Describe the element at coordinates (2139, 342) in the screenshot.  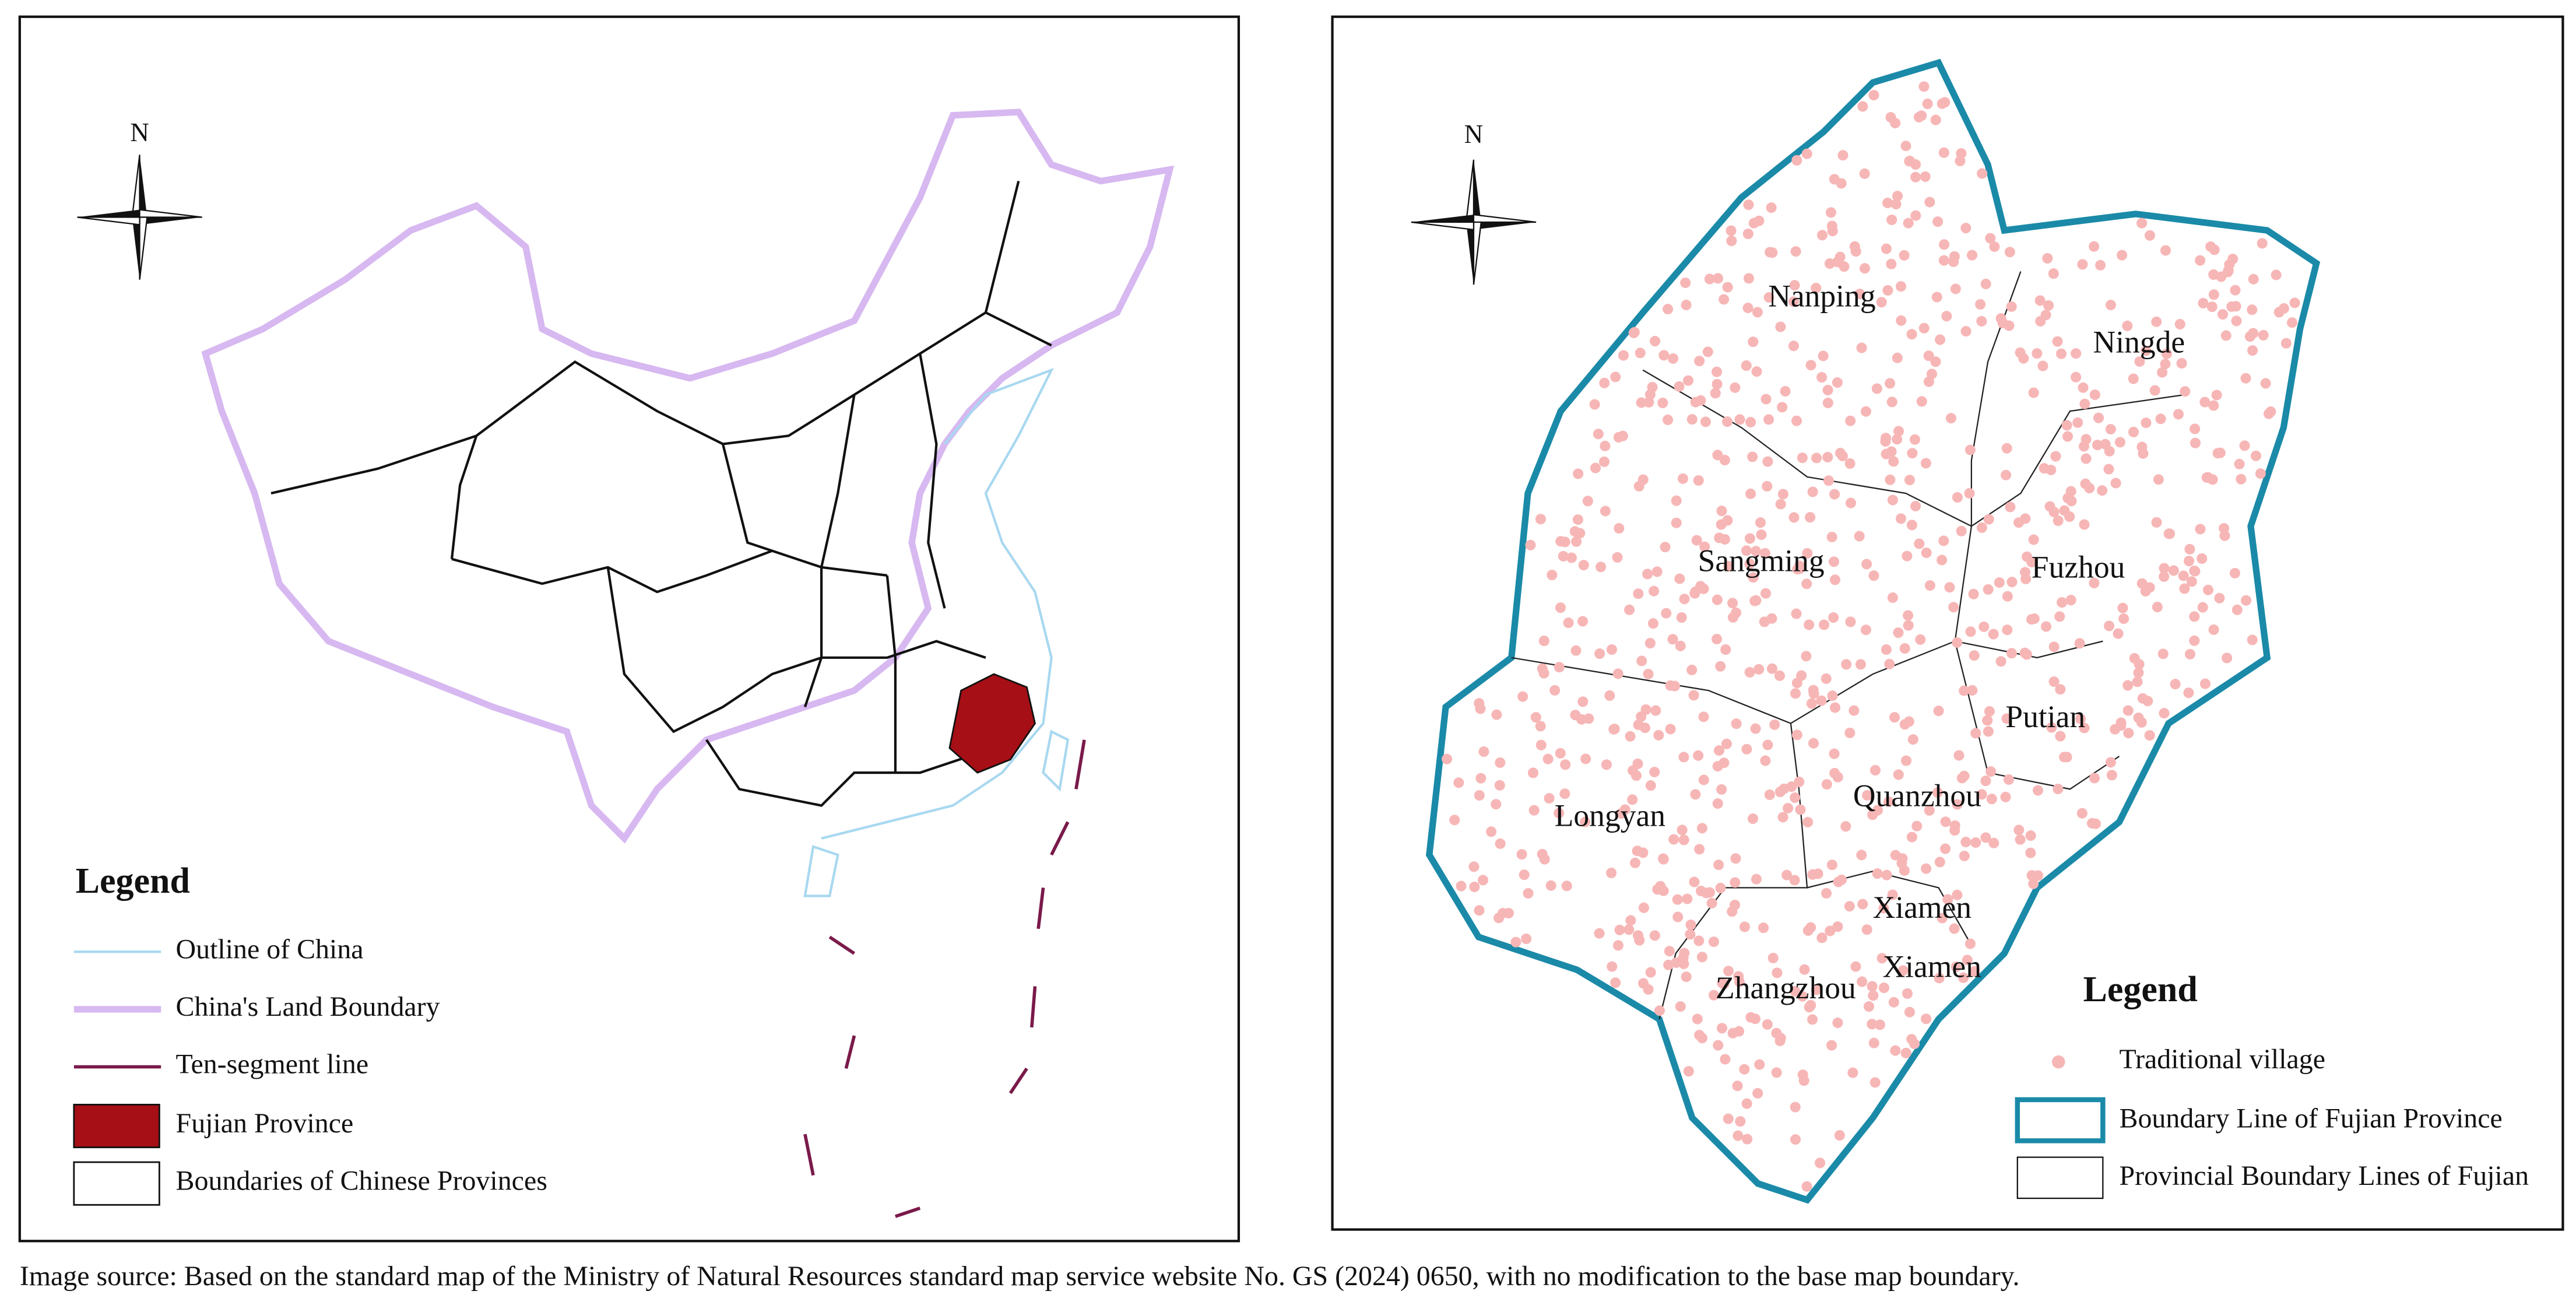
I see `city-label: Ningde` at that location.